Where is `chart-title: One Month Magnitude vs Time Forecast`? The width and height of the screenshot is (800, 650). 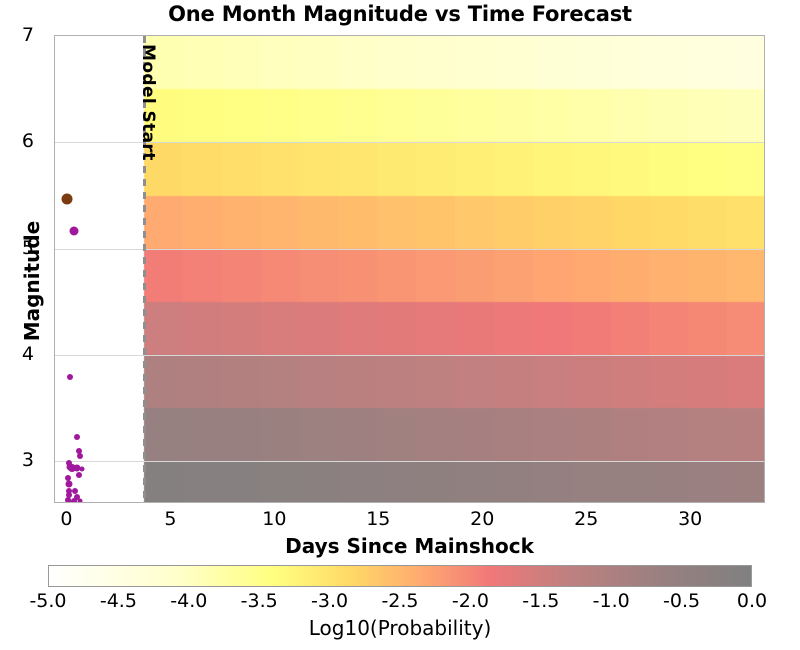 chart-title: One Month Magnitude vs Time Forecast is located at coordinates (400, 14).